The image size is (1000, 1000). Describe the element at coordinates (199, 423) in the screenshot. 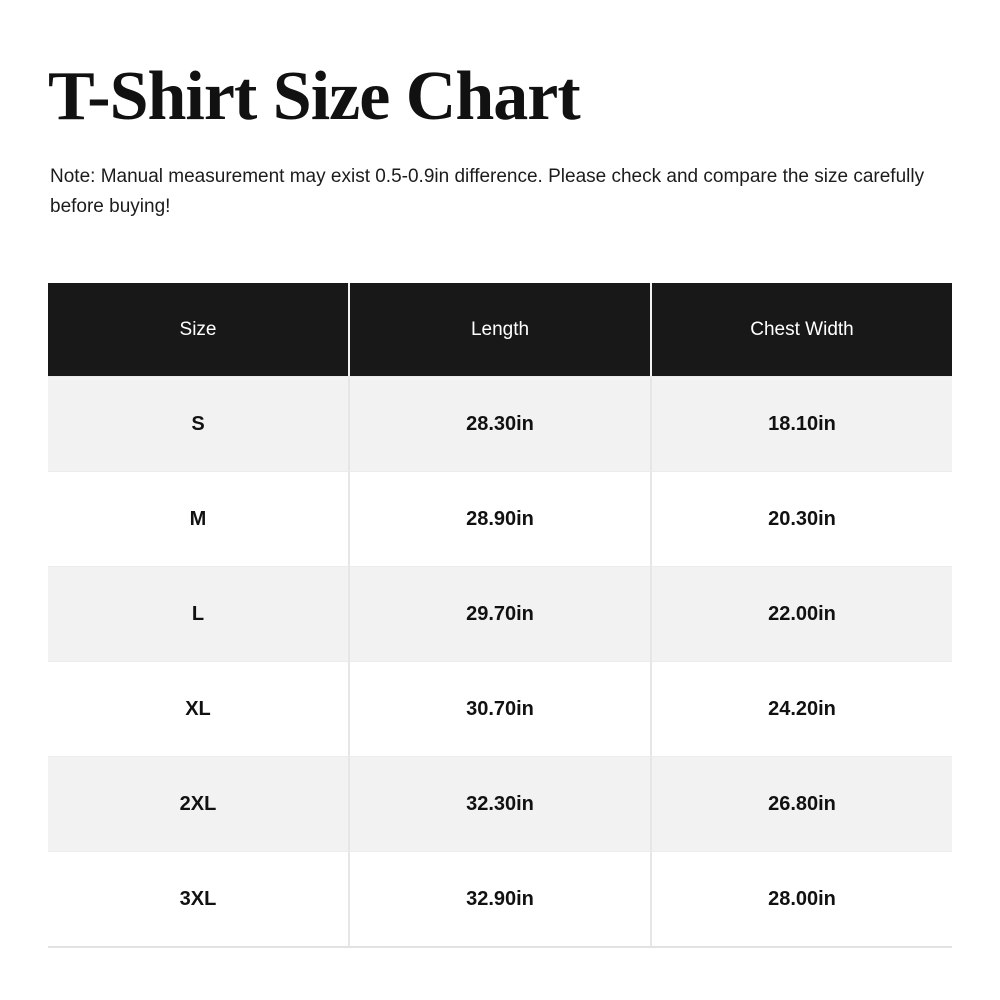

I see `cell-size: S` at that location.